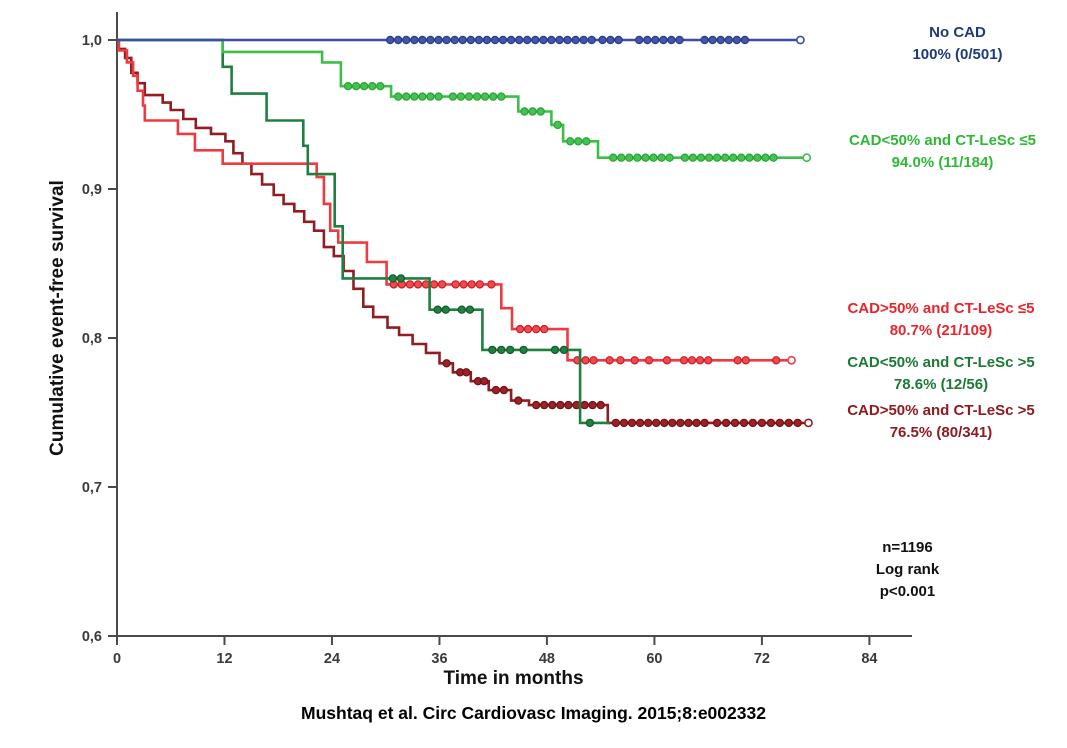  I want to click on y-tick-label: 0,8, so click(92, 339).